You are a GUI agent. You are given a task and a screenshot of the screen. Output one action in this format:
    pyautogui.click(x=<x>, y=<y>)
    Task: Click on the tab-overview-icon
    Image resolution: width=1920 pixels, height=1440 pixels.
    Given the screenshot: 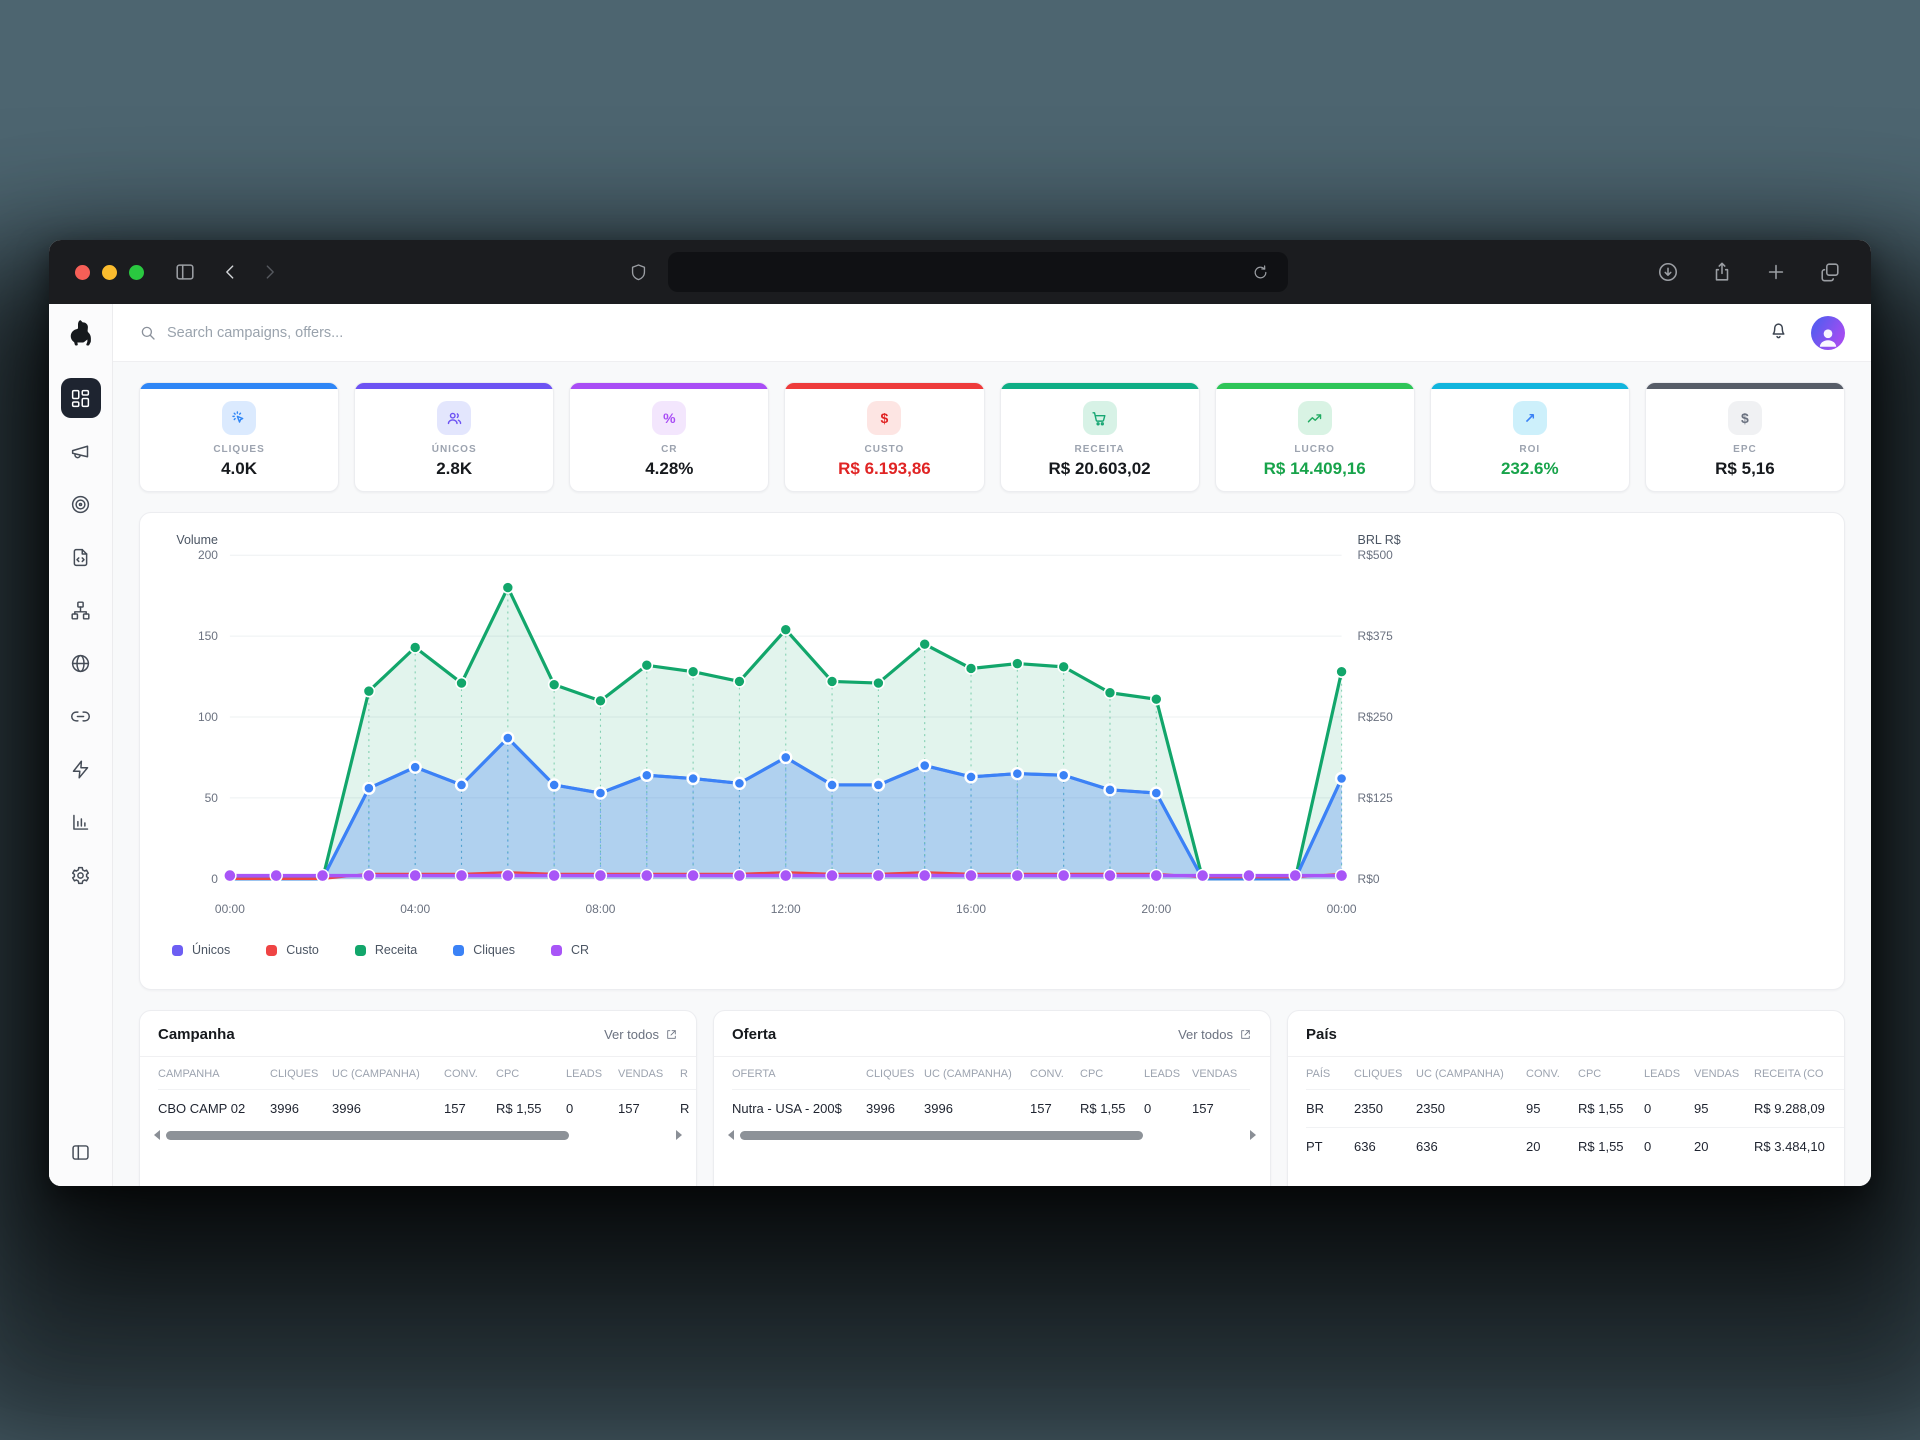 What is the action you would take?
    pyautogui.click(x=1830, y=272)
    